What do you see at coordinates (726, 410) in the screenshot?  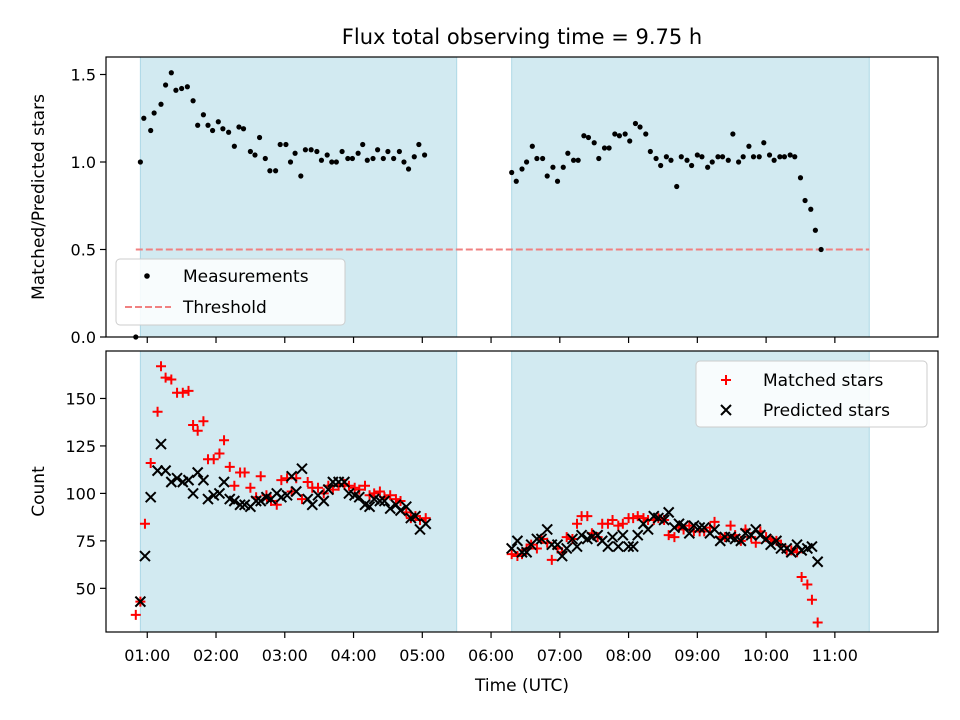 I see `legend-predicted-marker` at bounding box center [726, 410].